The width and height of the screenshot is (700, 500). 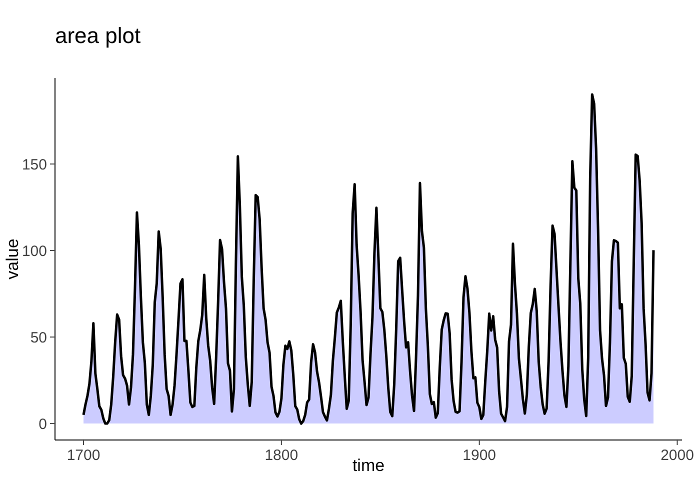 What do you see at coordinates (98, 35) in the screenshot?
I see `chart-title: area plot` at bounding box center [98, 35].